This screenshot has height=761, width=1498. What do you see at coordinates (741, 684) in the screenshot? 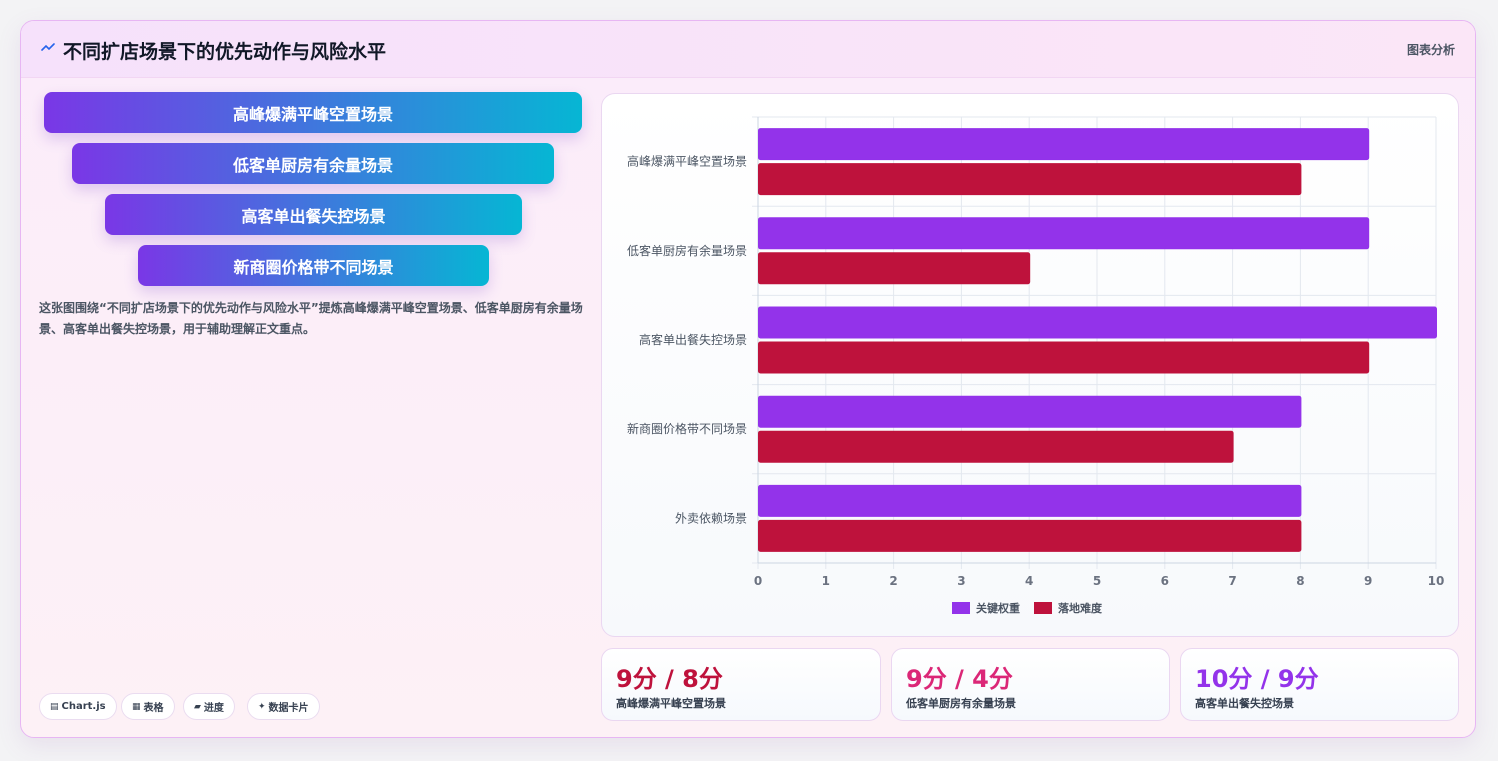
I see `stat-card-1: 9分 / 8分 高峰爆满平峰空置场景` at bounding box center [741, 684].